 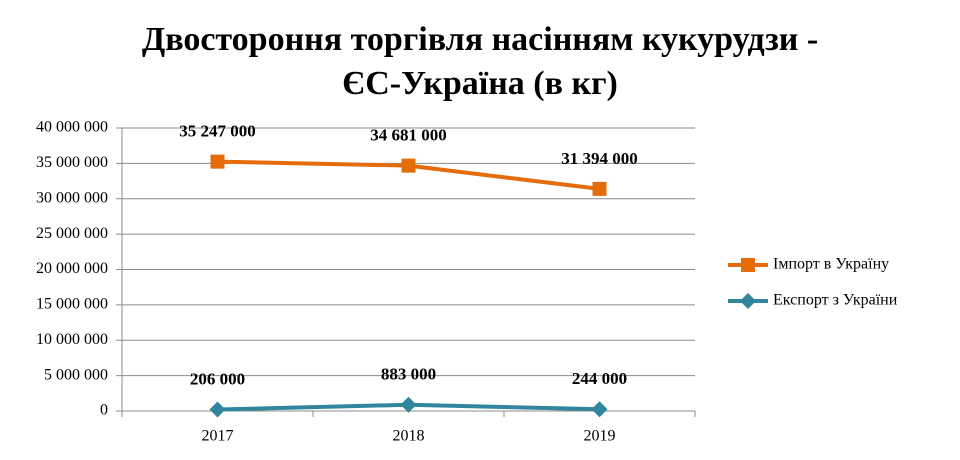 I want to click on x-tick-label: 2019, so click(x=600, y=436).